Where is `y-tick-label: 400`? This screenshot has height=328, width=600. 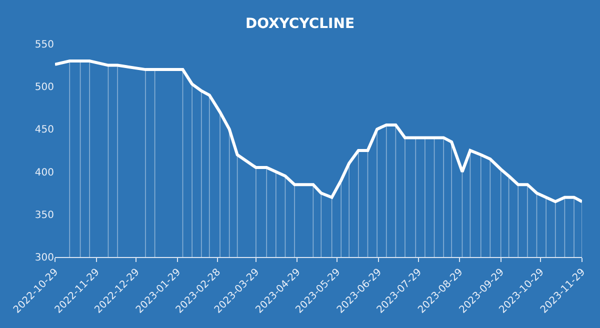 y-tick-label: 400 is located at coordinates (44, 172).